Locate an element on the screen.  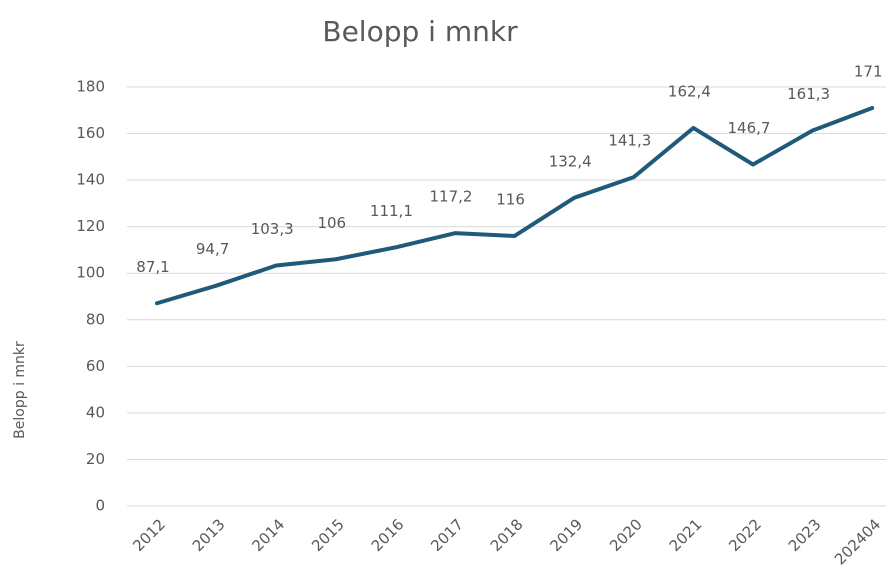
x-tick-label: 2022 is located at coordinates (745, 535).